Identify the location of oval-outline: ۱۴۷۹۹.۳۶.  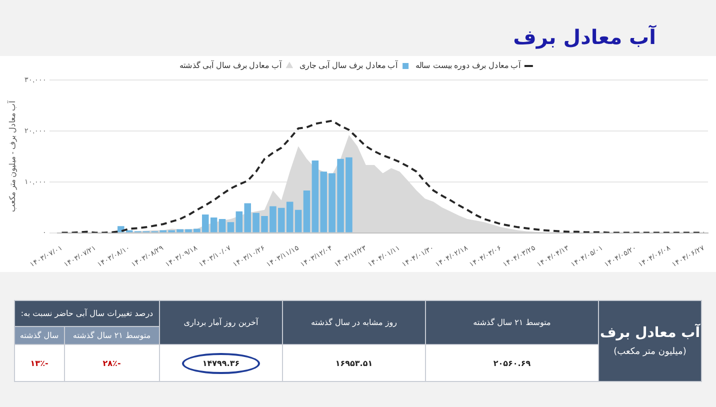
(221, 363).